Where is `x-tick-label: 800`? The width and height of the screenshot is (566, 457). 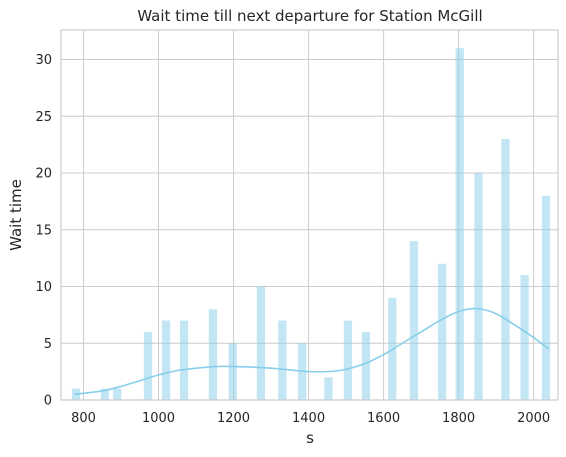
x-tick-label: 800 is located at coordinates (83, 418).